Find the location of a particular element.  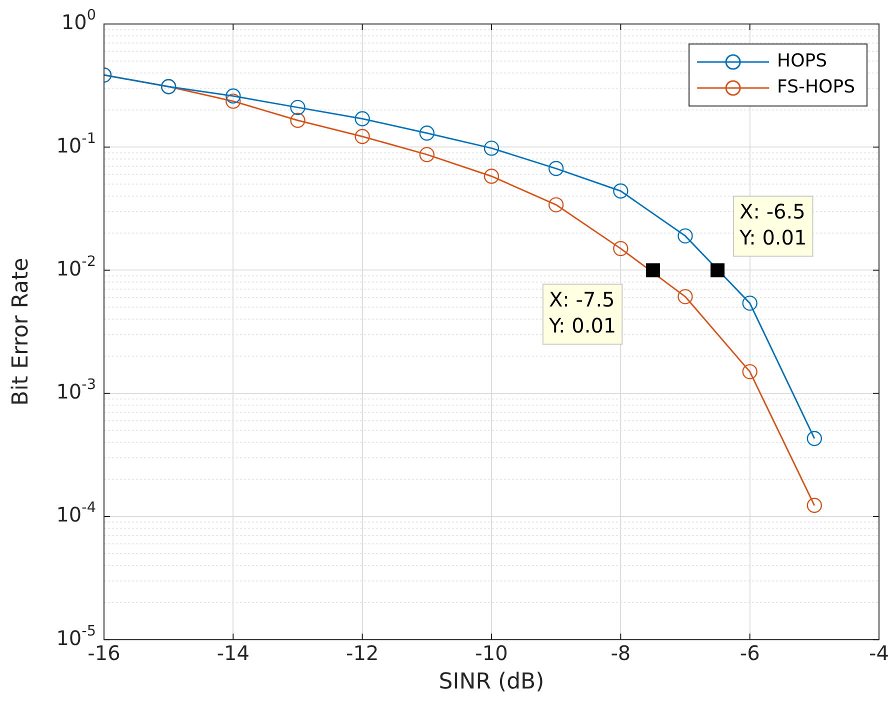

x-tick-label: -8 is located at coordinates (620, 652).